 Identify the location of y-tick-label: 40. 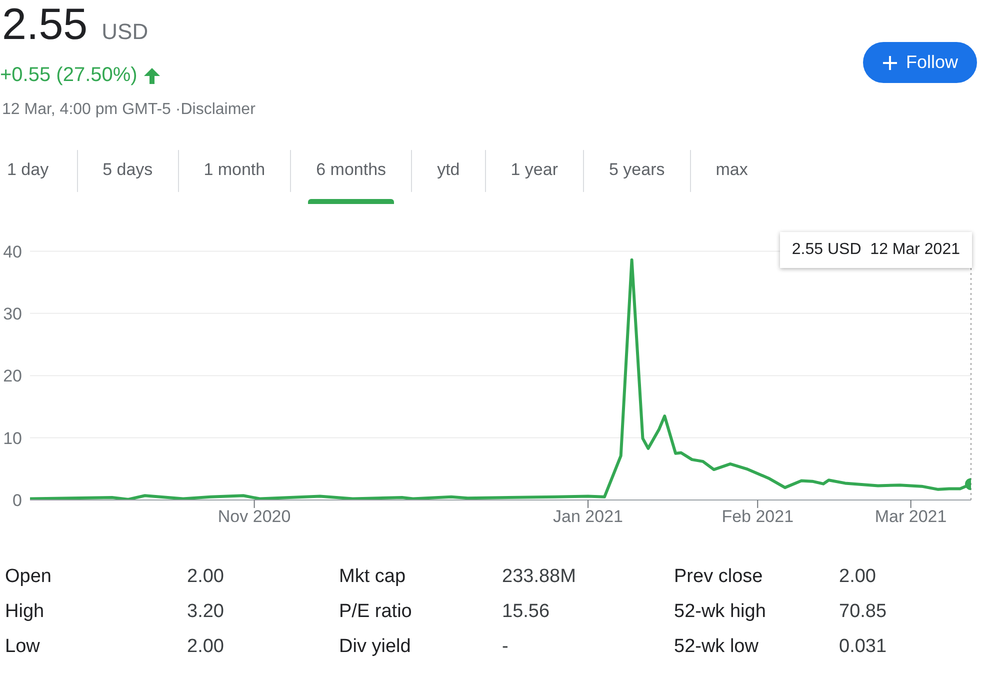
(12, 252).